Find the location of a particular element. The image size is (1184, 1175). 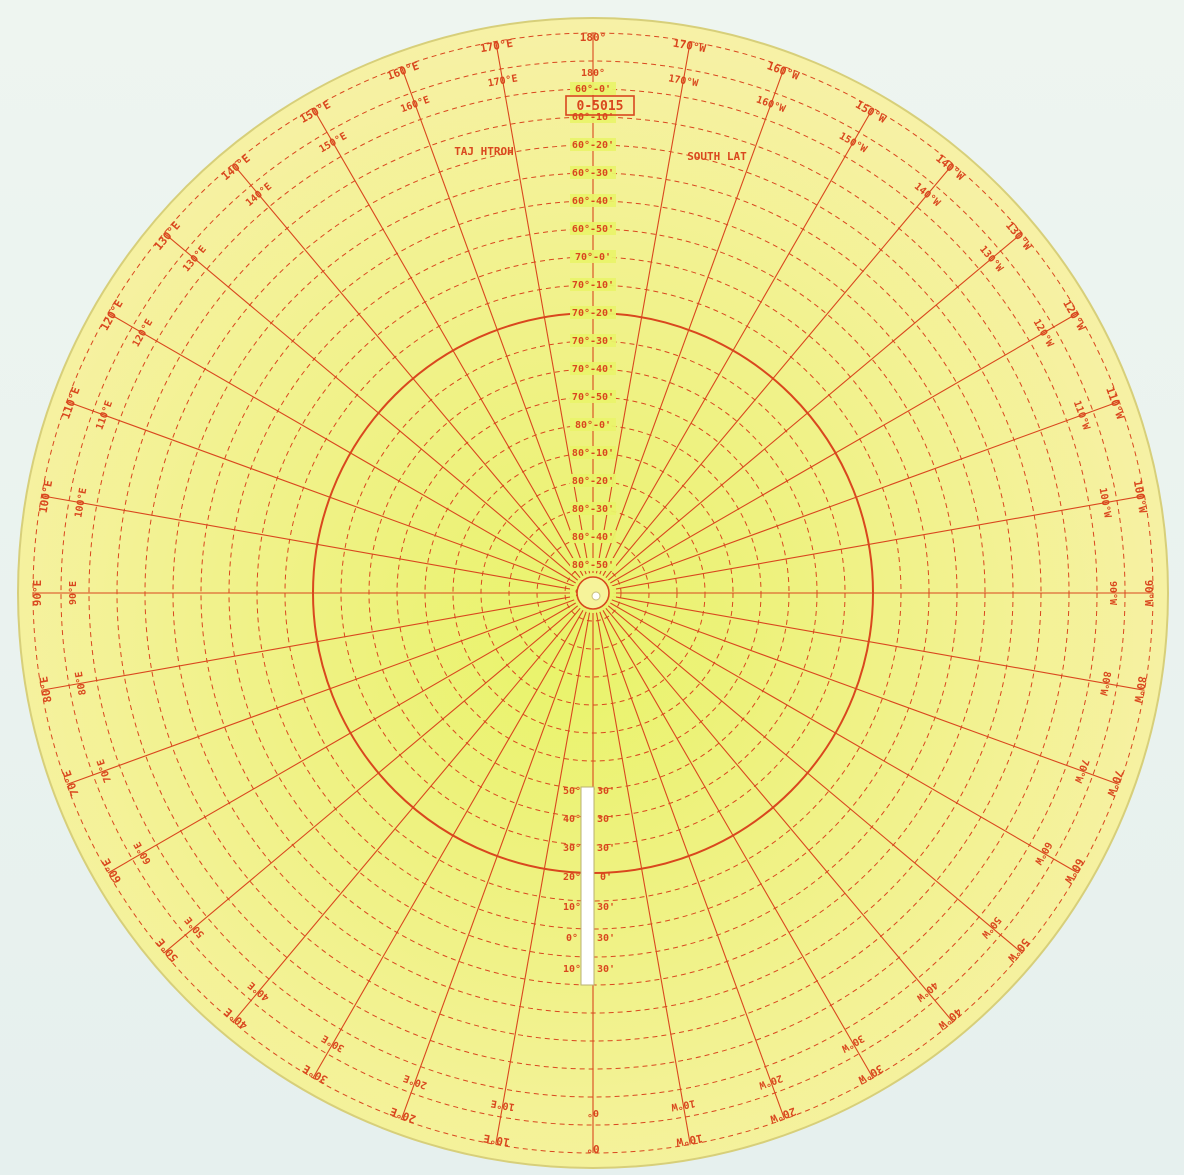

center-pin is located at coordinates (596, 596).